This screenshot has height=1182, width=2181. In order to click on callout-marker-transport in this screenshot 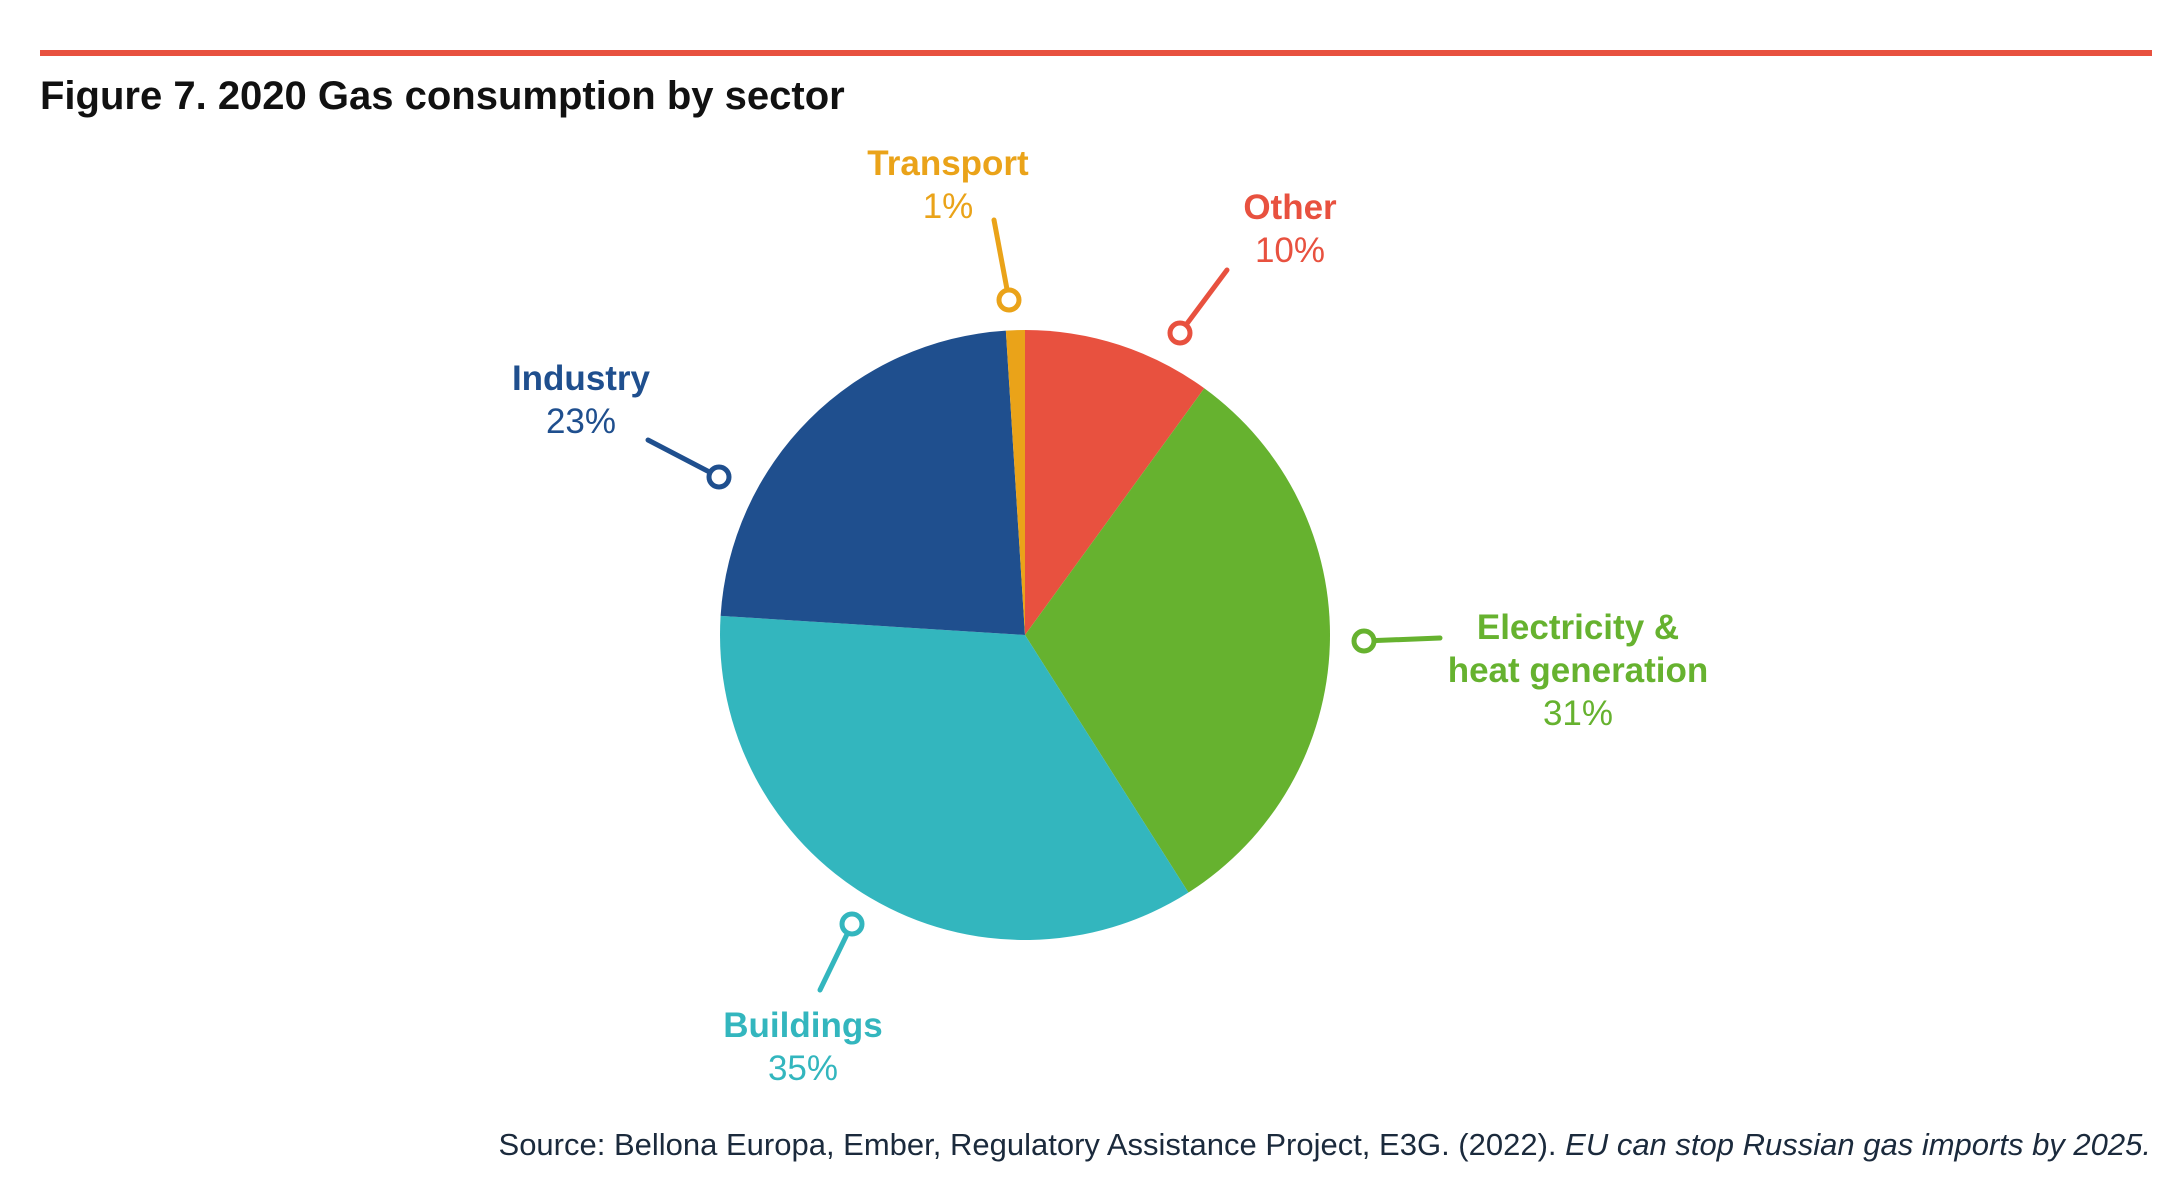, I will do `click(1009, 300)`.